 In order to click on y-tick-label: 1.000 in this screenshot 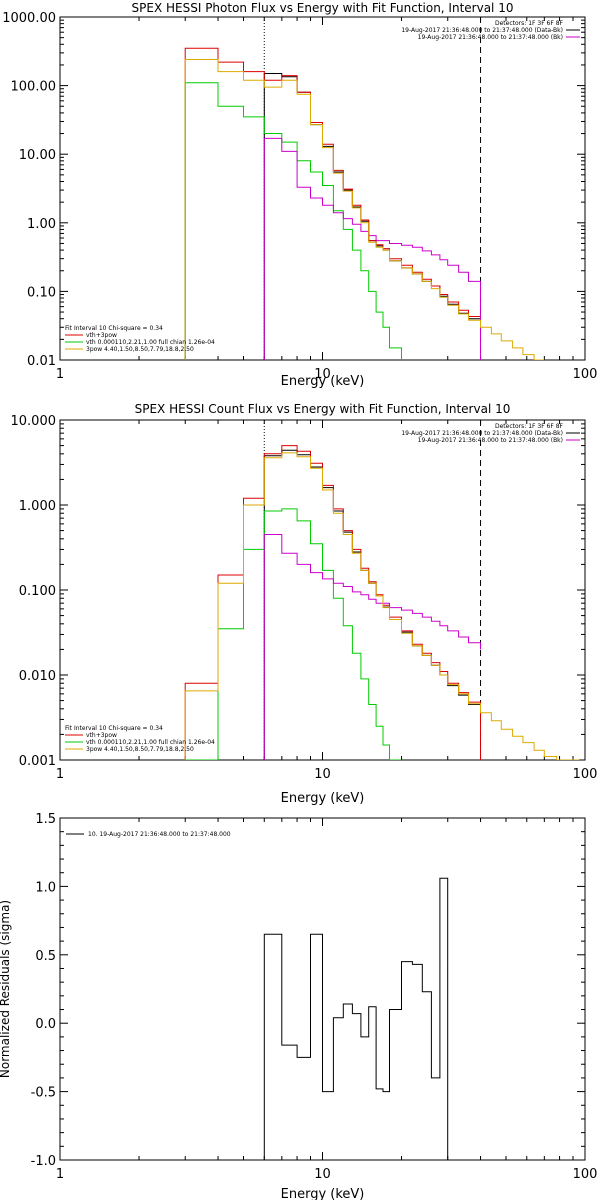, I will do `click(37, 506)`.